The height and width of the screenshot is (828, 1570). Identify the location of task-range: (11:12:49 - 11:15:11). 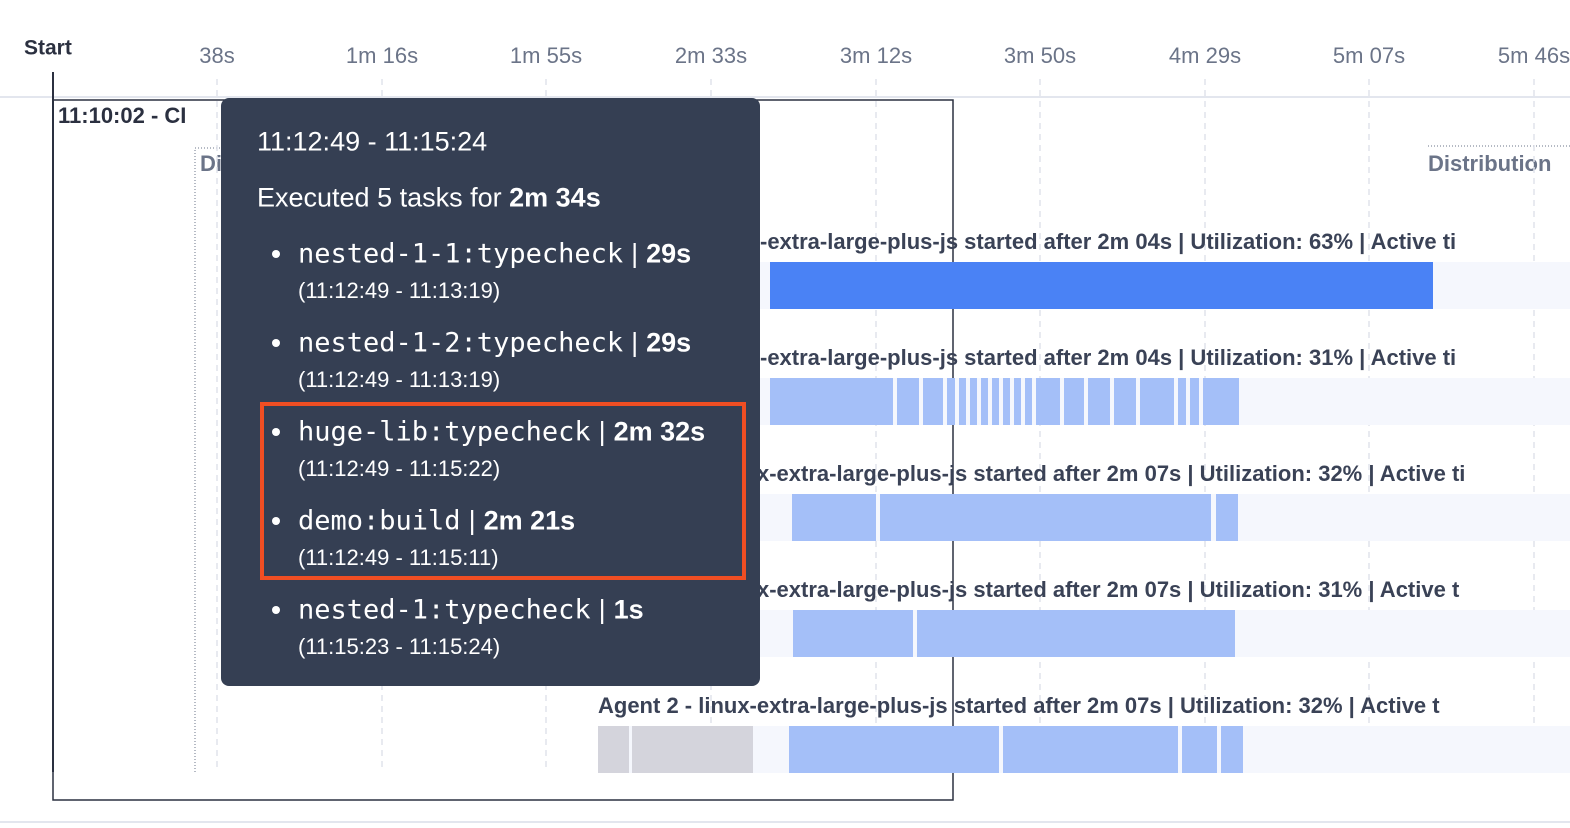
(398, 557).